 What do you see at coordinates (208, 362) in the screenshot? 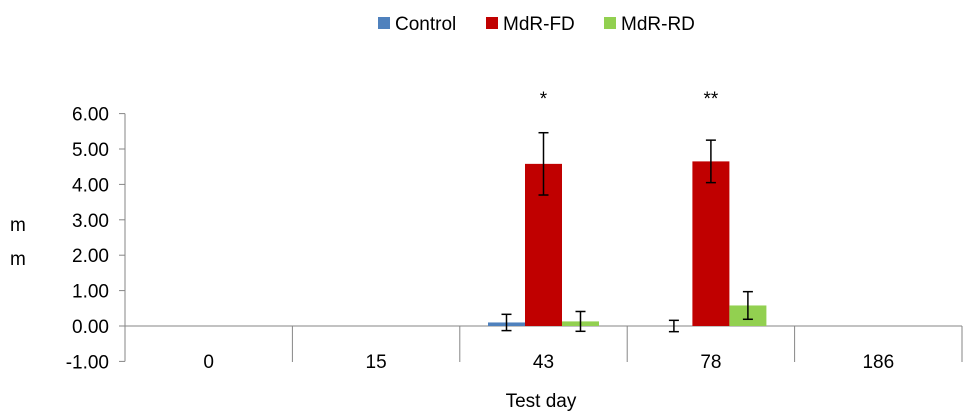
I see `x-tick-label: 0` at bounding box center [208, 362].